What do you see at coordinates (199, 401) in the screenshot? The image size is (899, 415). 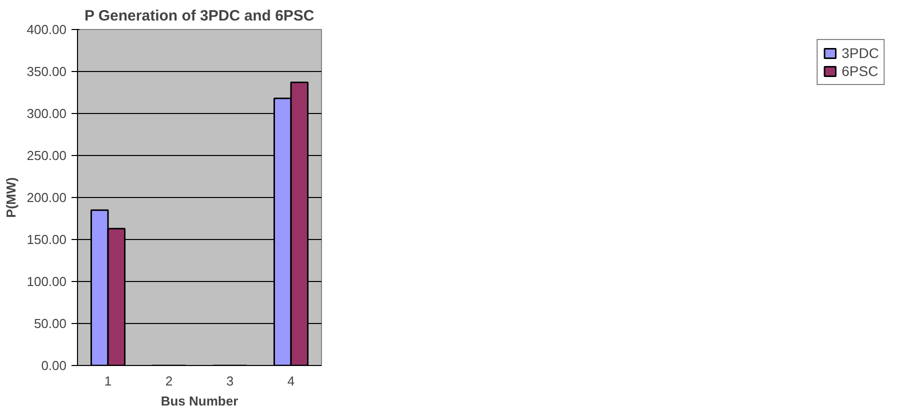 I see `x-axis-title: Bus Number` at bounding box center [199, 401].